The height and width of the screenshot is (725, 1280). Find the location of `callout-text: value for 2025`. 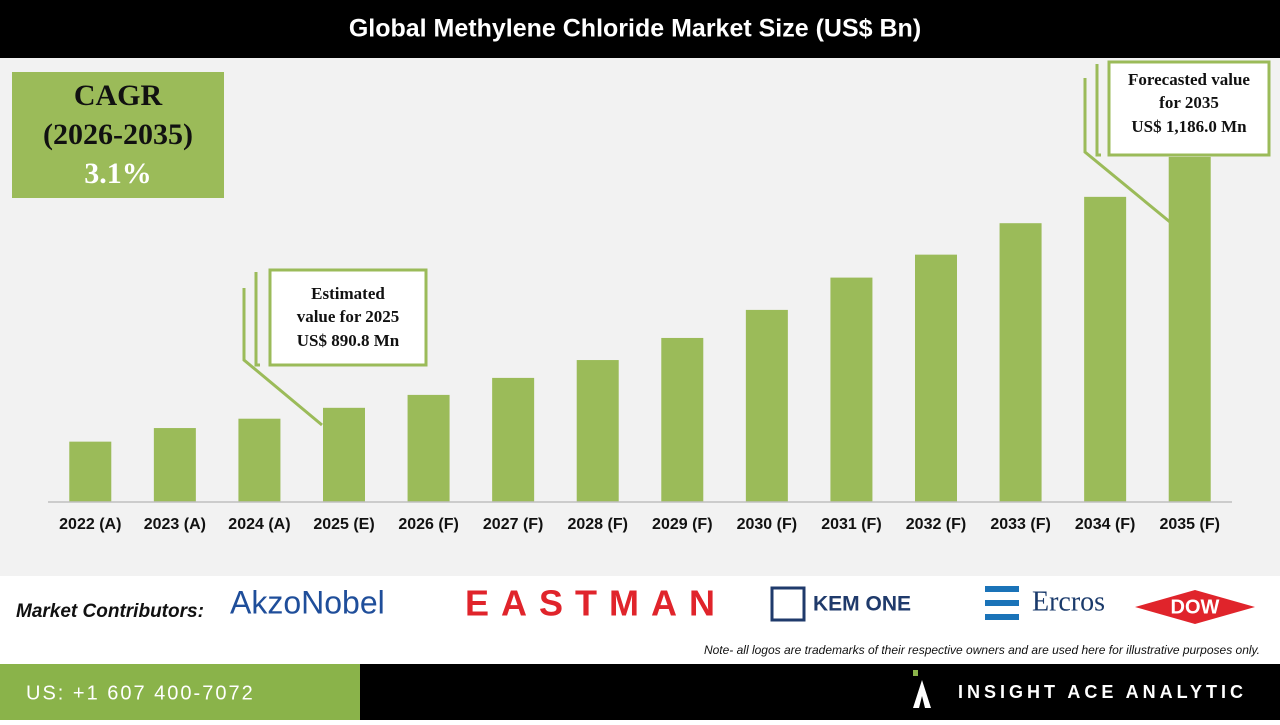

callout-text: value for 2025 is located at coordinates (348, 316).